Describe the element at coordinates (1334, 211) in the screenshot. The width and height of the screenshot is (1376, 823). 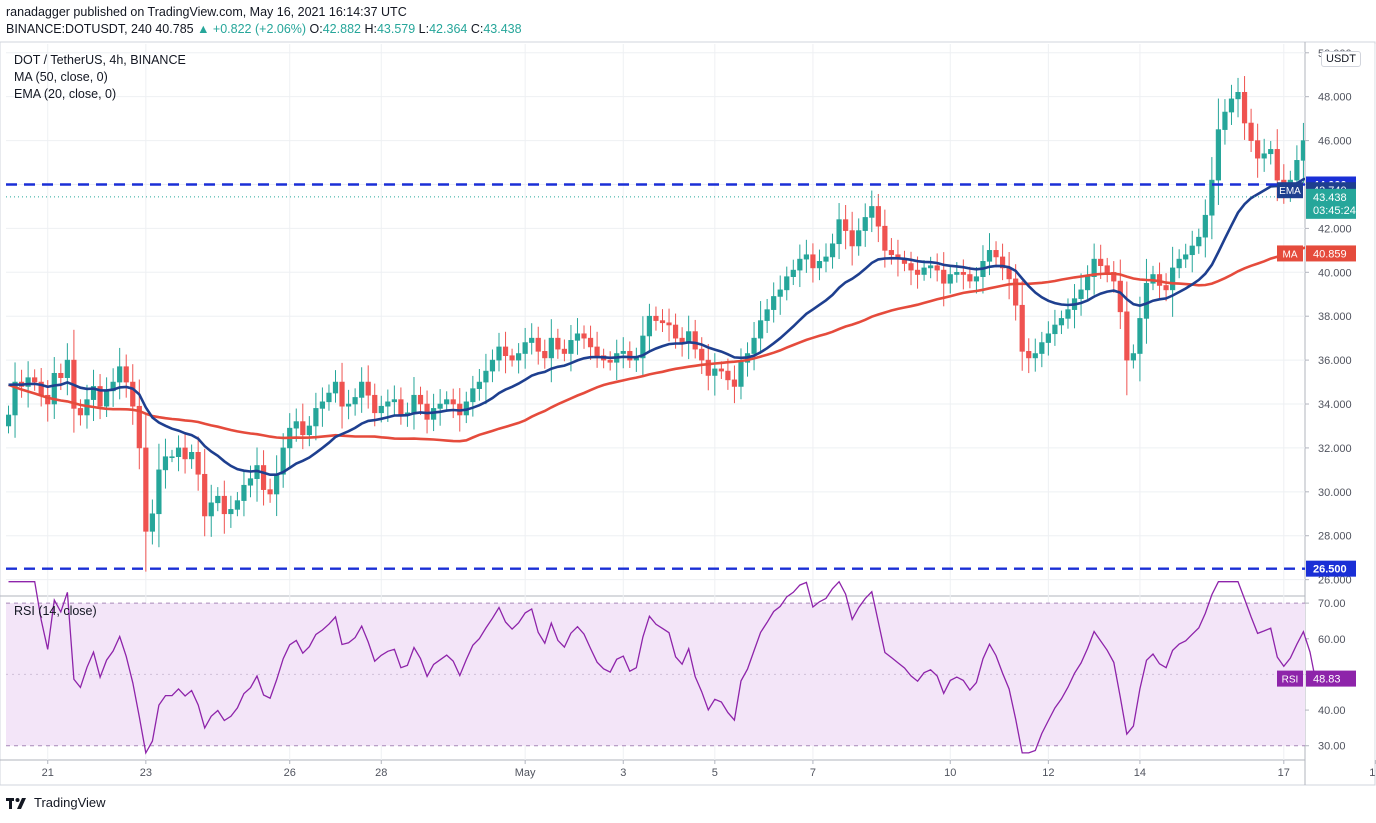
I see `countdown-label: 03:45:24` at that location.